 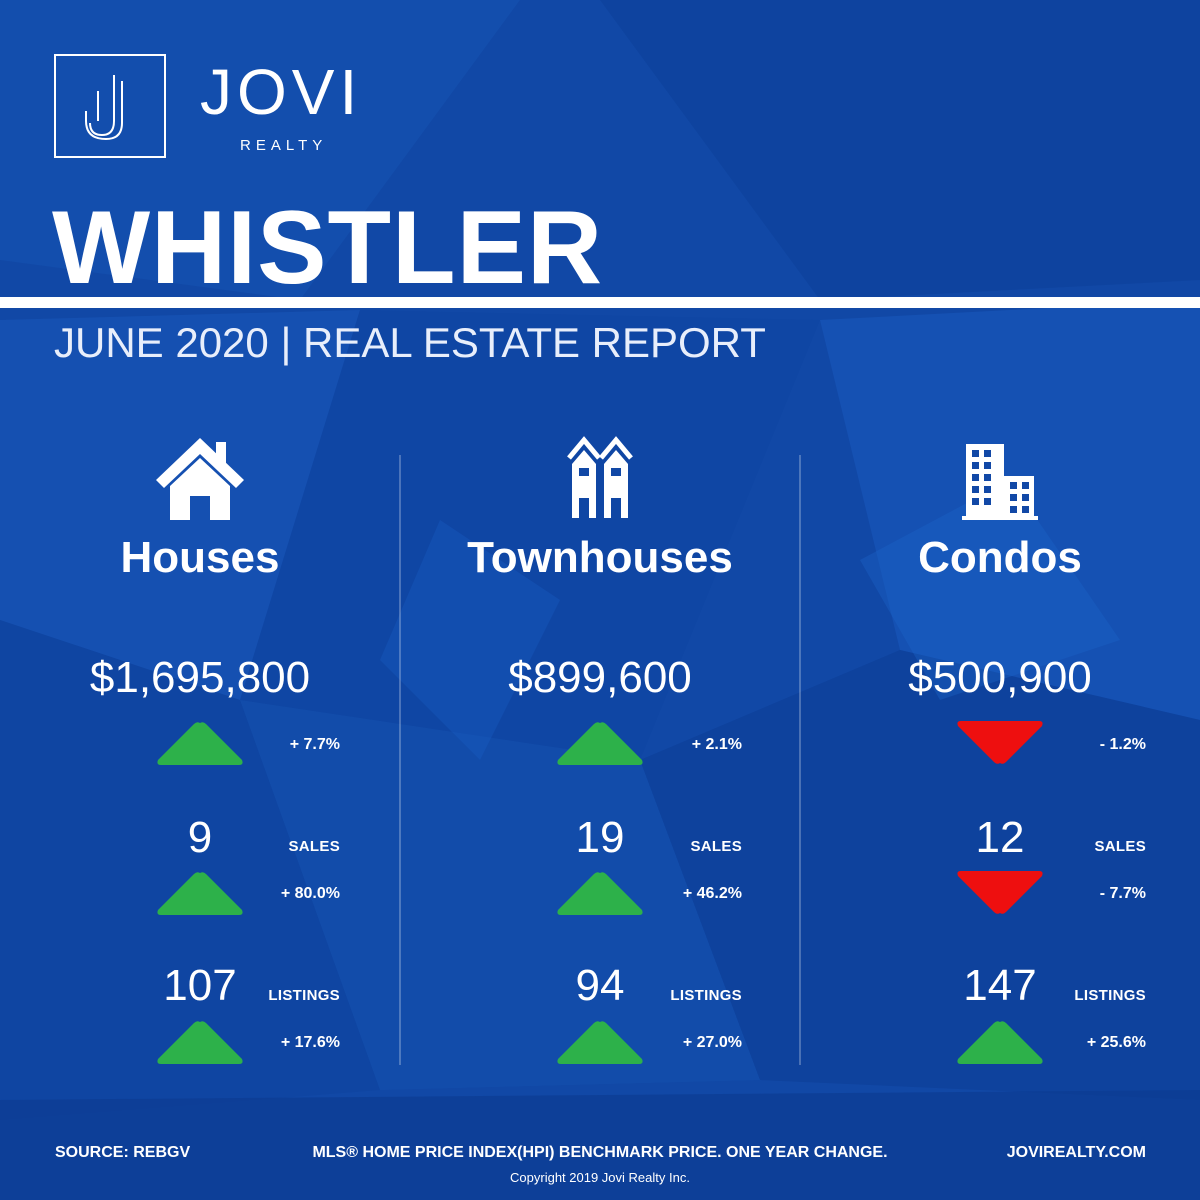 I want to click on houses-price-change: + 7.7%, so click(x=314, y=744).